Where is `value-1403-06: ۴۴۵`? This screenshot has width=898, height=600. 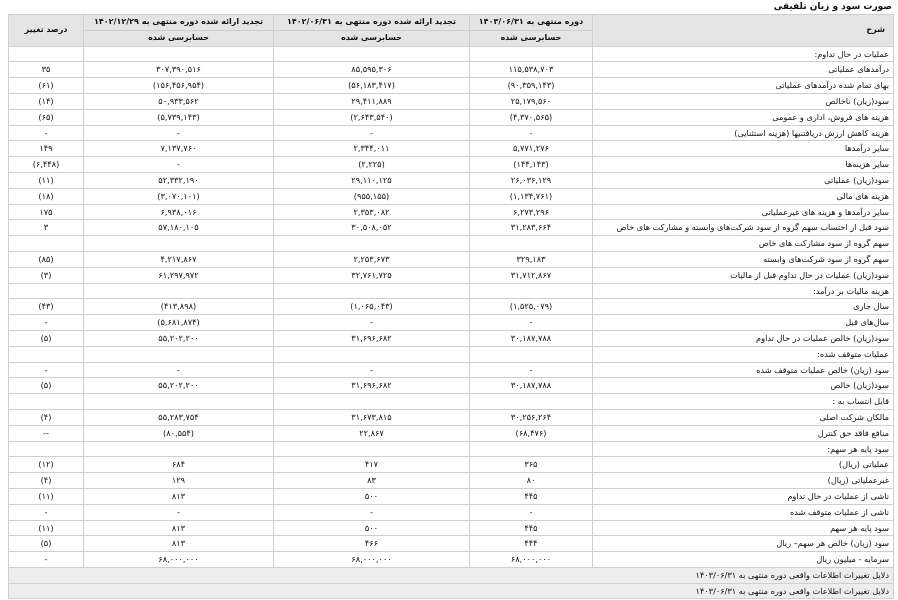
value-1403-06: ۴۴۵ is located at coordinates (531, 528).